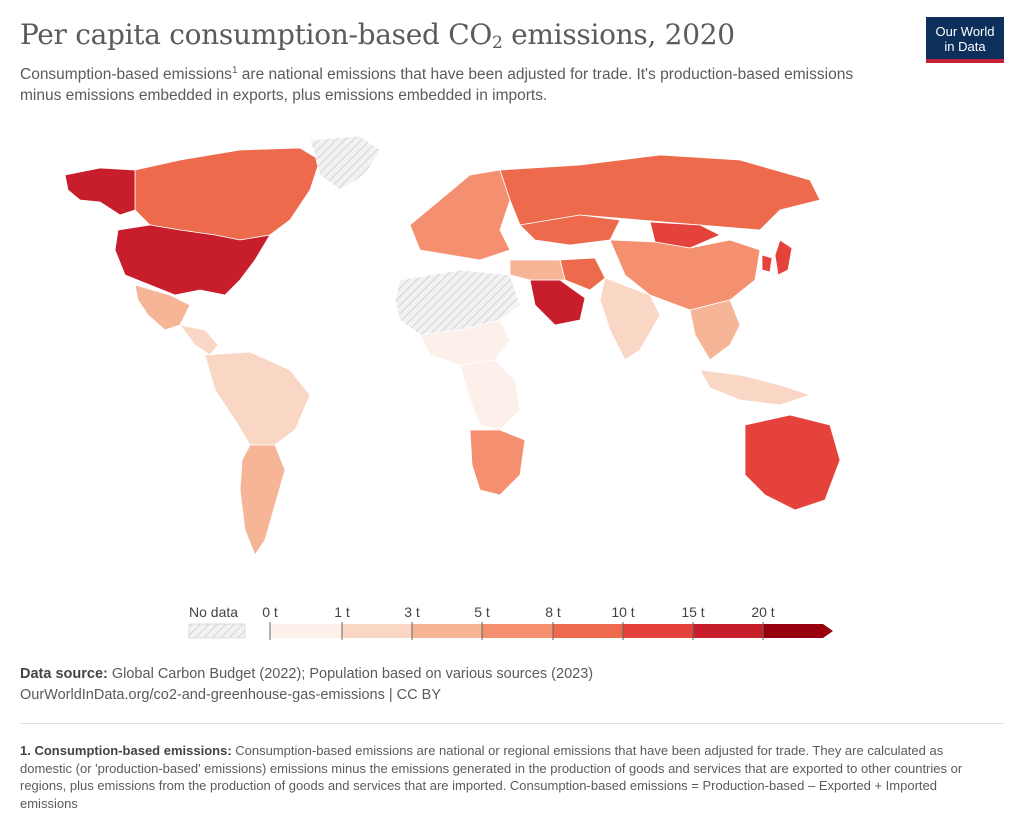  What do you see at coordinates (126, 750) in the screenshot?
I see `footnote-label: 1. Consumption-based emissions:` at bounding box center [126, 750].